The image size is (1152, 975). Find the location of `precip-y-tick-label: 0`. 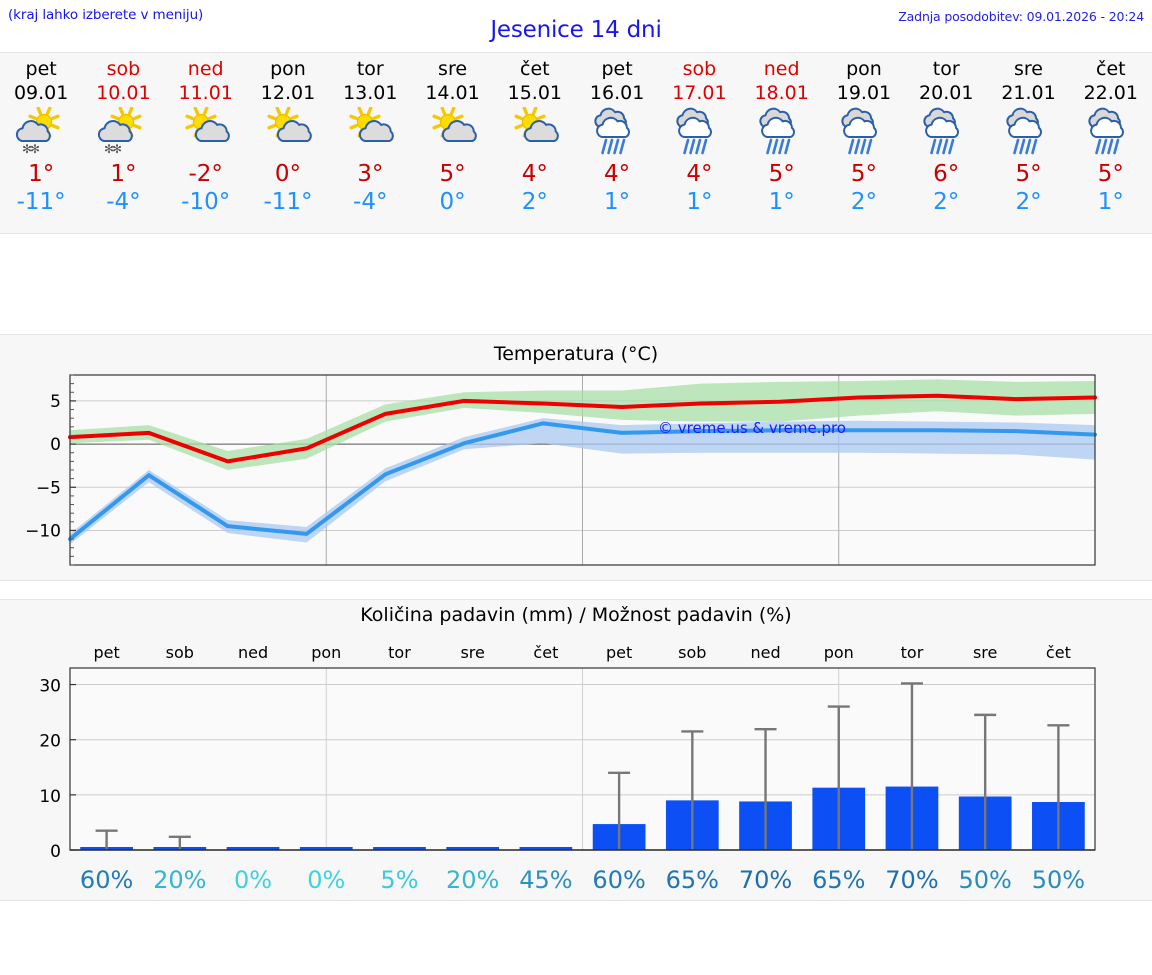

precip-y-tick-label: 0 is located at coordinates (55, 852).